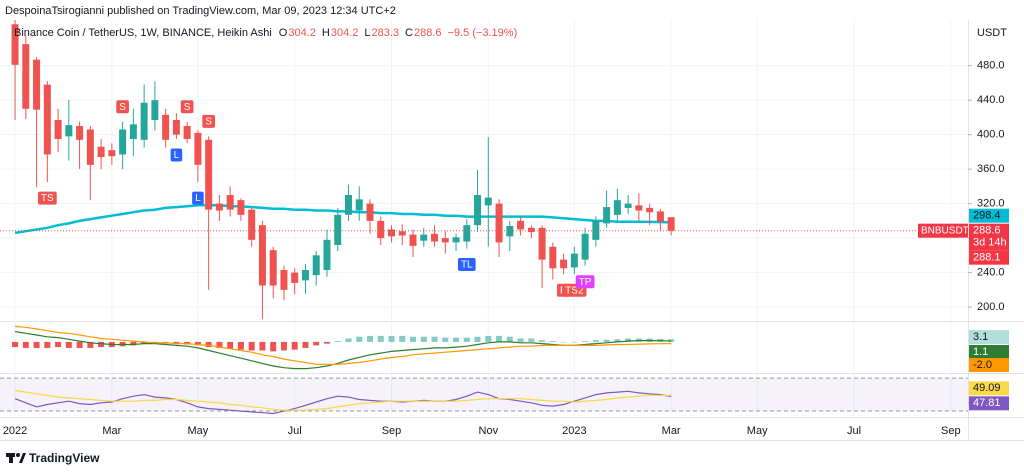 The width and height of the screenshot is (1024, 473). What do you see at coordinates (991, 204) in the screenshot?
I see `y-tick-label: 320.0` at bounding box center [991, 204].